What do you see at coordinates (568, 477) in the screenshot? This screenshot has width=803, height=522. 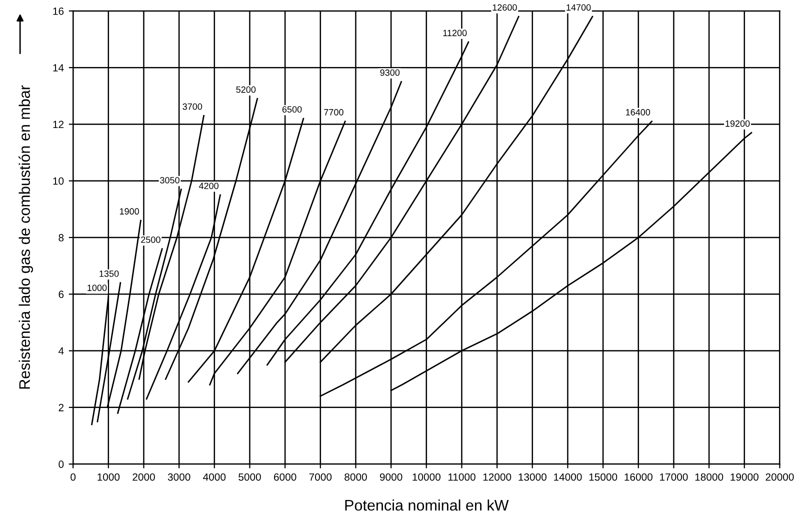 I see `x-tick-label: 14000` at bounding box center [568, 477].